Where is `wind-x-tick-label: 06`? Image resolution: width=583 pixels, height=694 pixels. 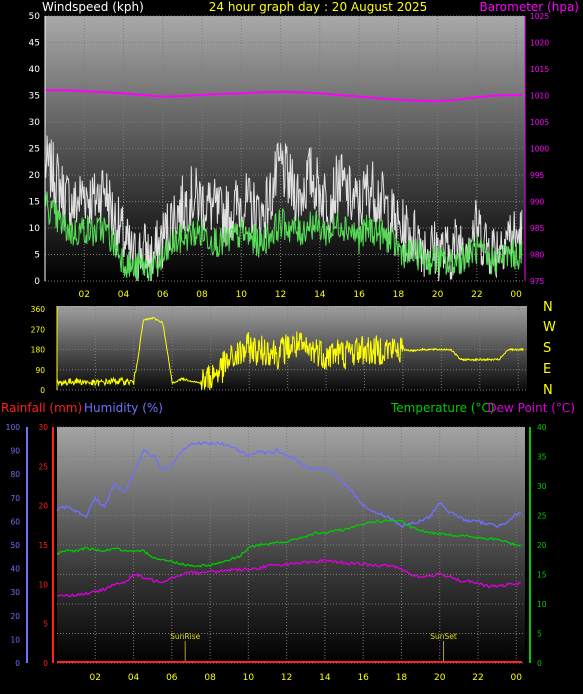
wind-x-tick-label: 06 is located at coordinates (163, 295).